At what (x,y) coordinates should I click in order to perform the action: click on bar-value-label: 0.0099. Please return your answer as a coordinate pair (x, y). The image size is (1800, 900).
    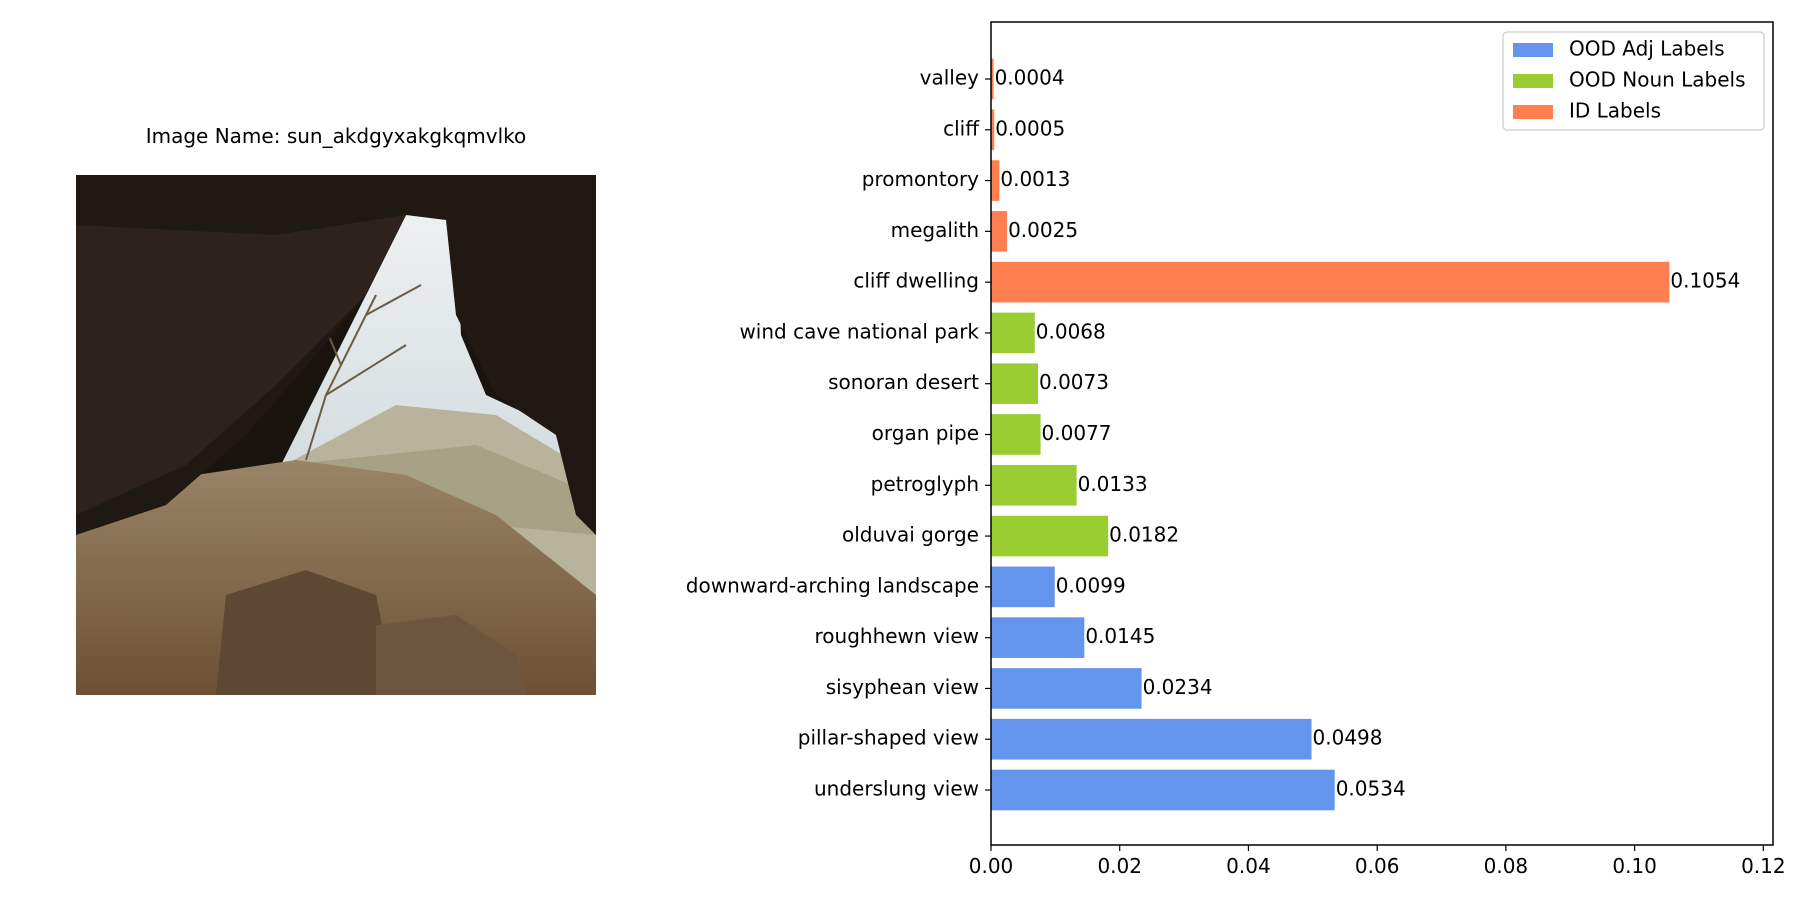
    Looking at the image, I should click on (1091, 585).